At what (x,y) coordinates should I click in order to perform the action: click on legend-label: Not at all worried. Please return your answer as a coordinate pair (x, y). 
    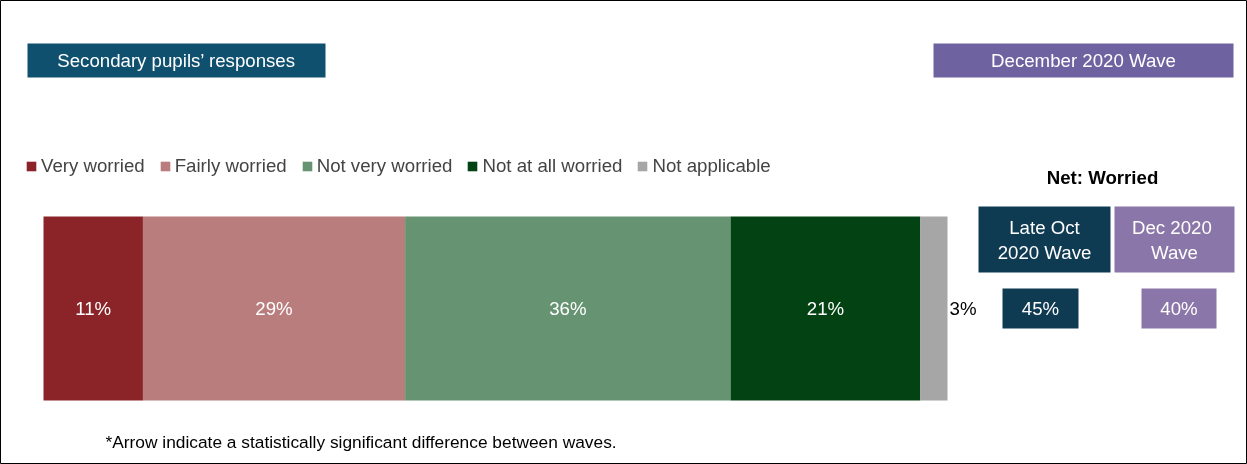
    Looking at the image, I should click on (552, 166).